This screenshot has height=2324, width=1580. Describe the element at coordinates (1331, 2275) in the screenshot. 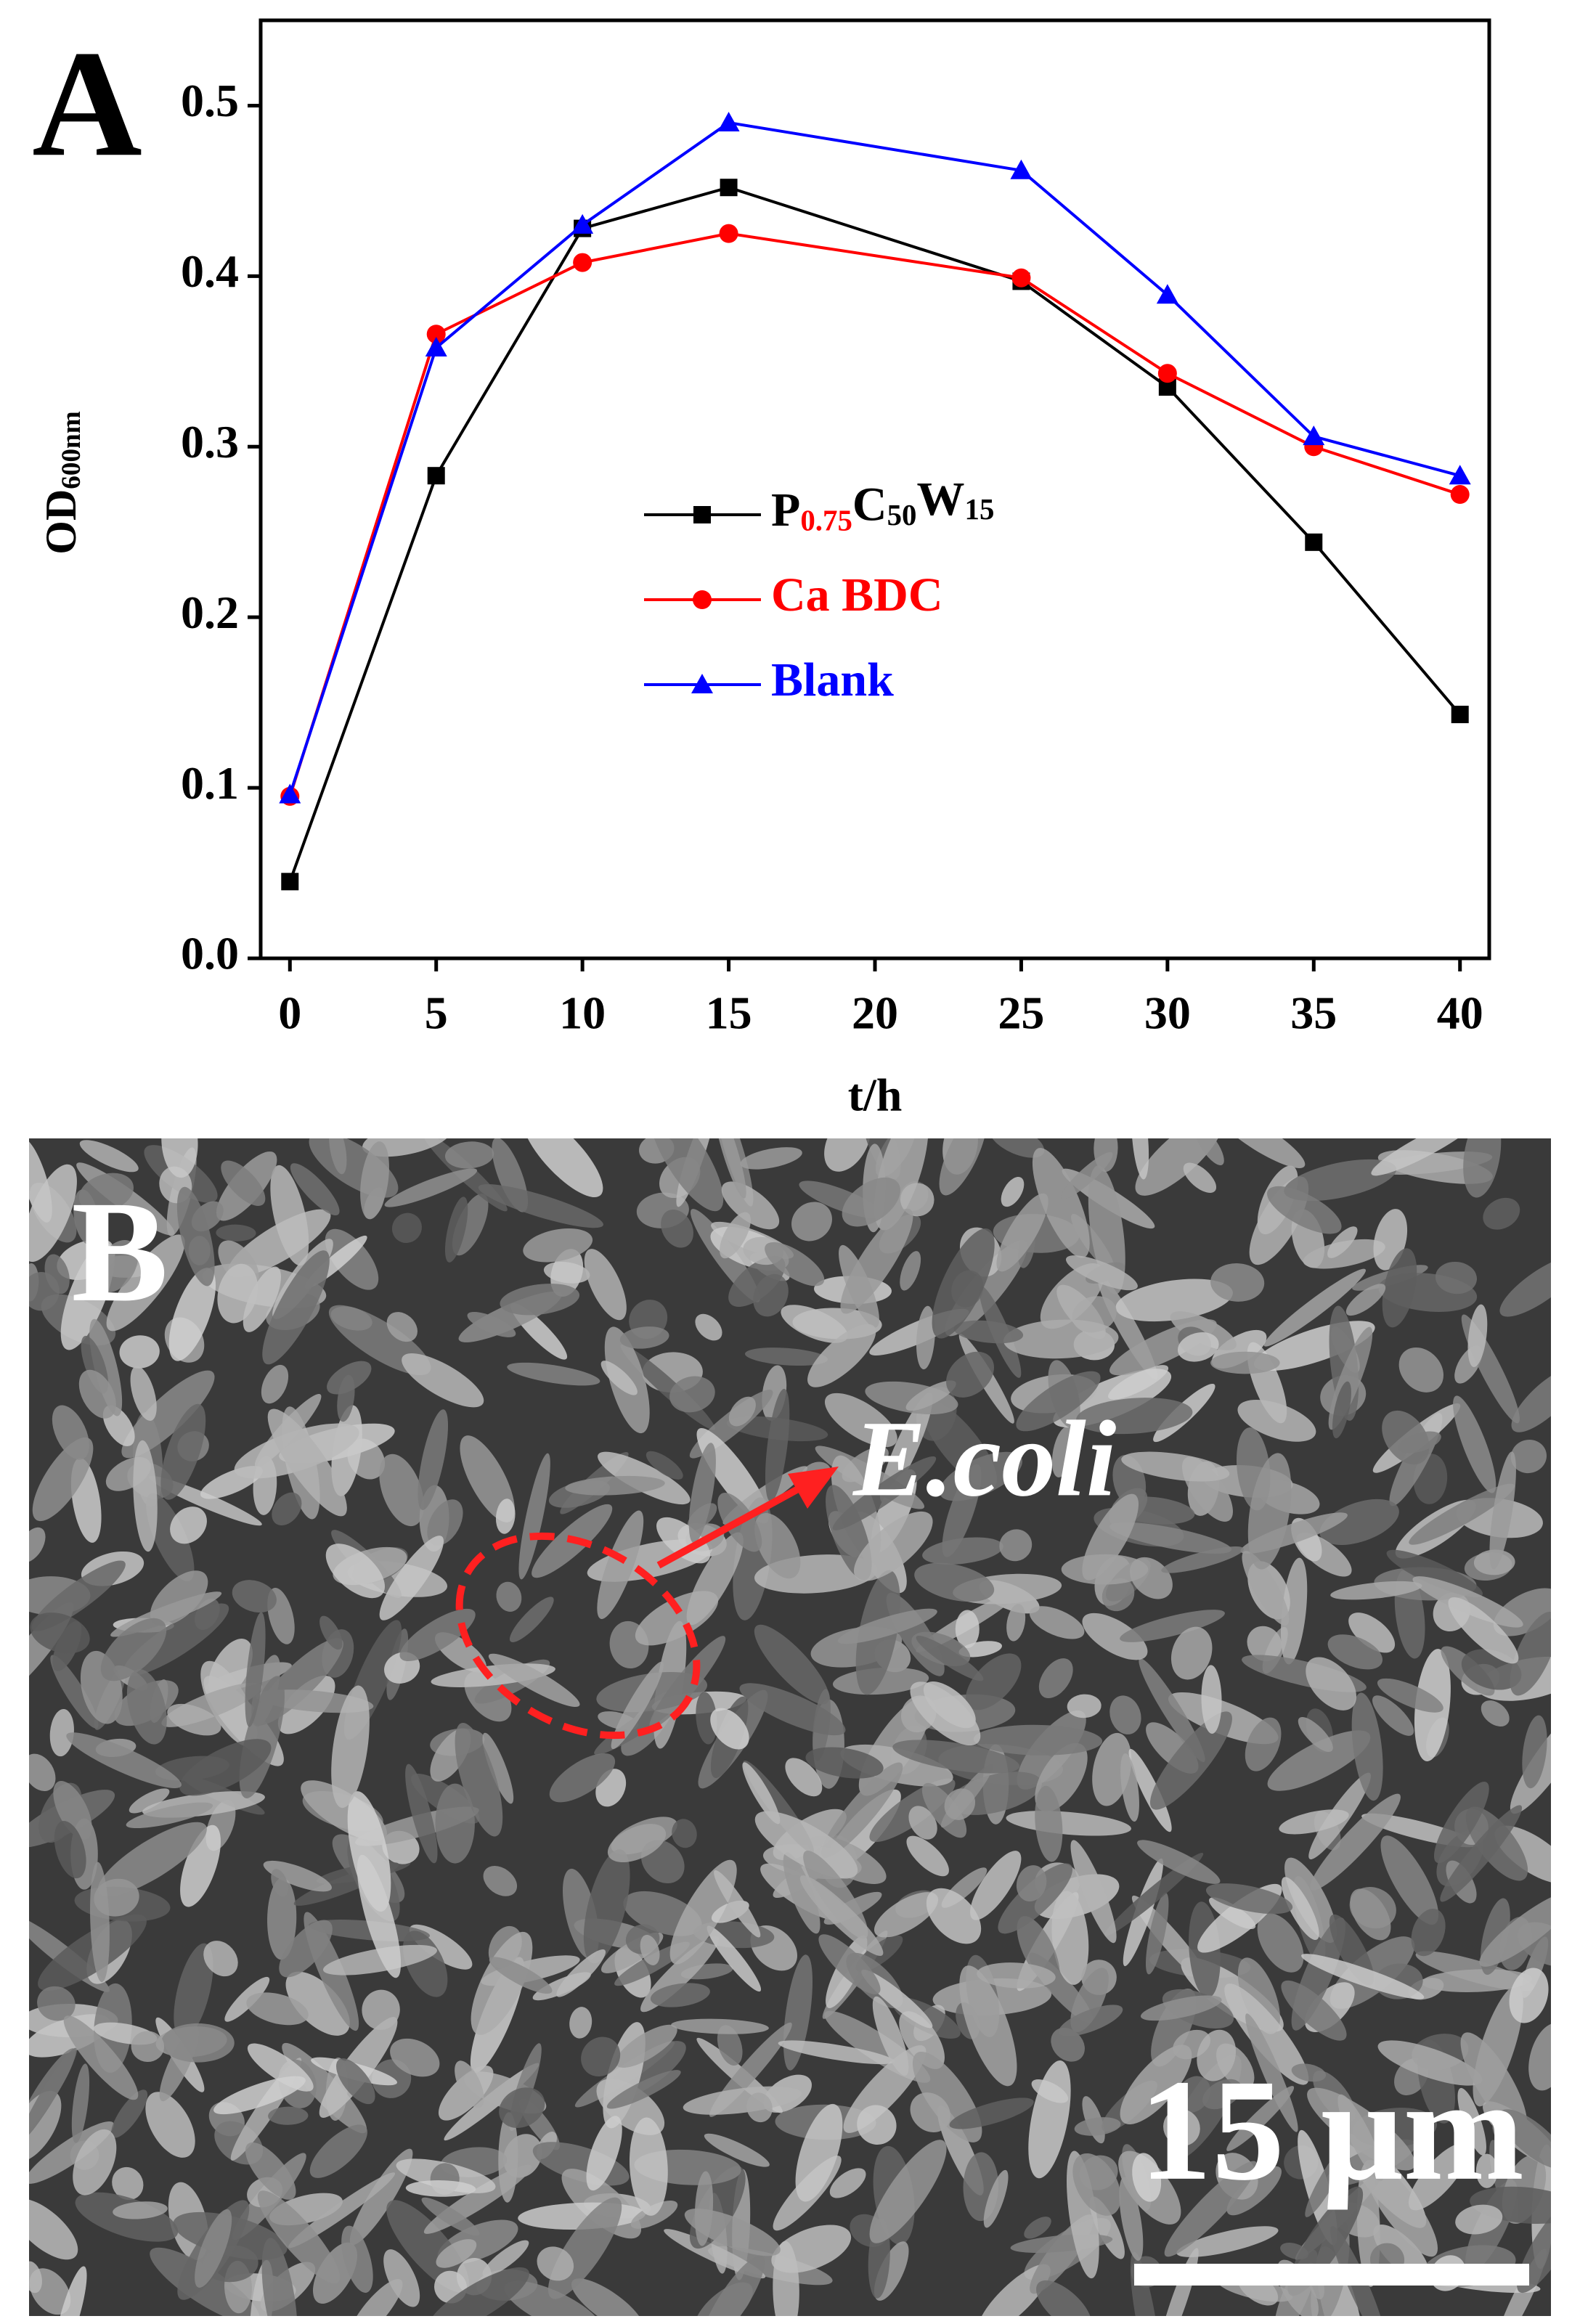

I see `scale-bar` at that location.